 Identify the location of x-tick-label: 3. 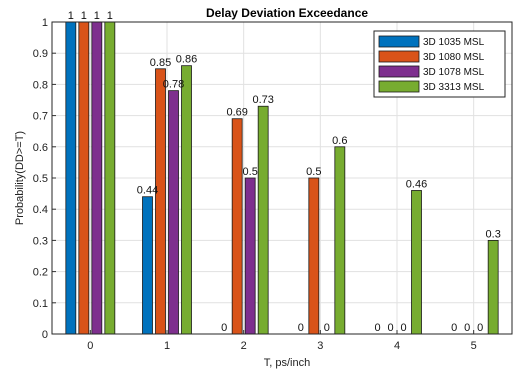
(320, 346).